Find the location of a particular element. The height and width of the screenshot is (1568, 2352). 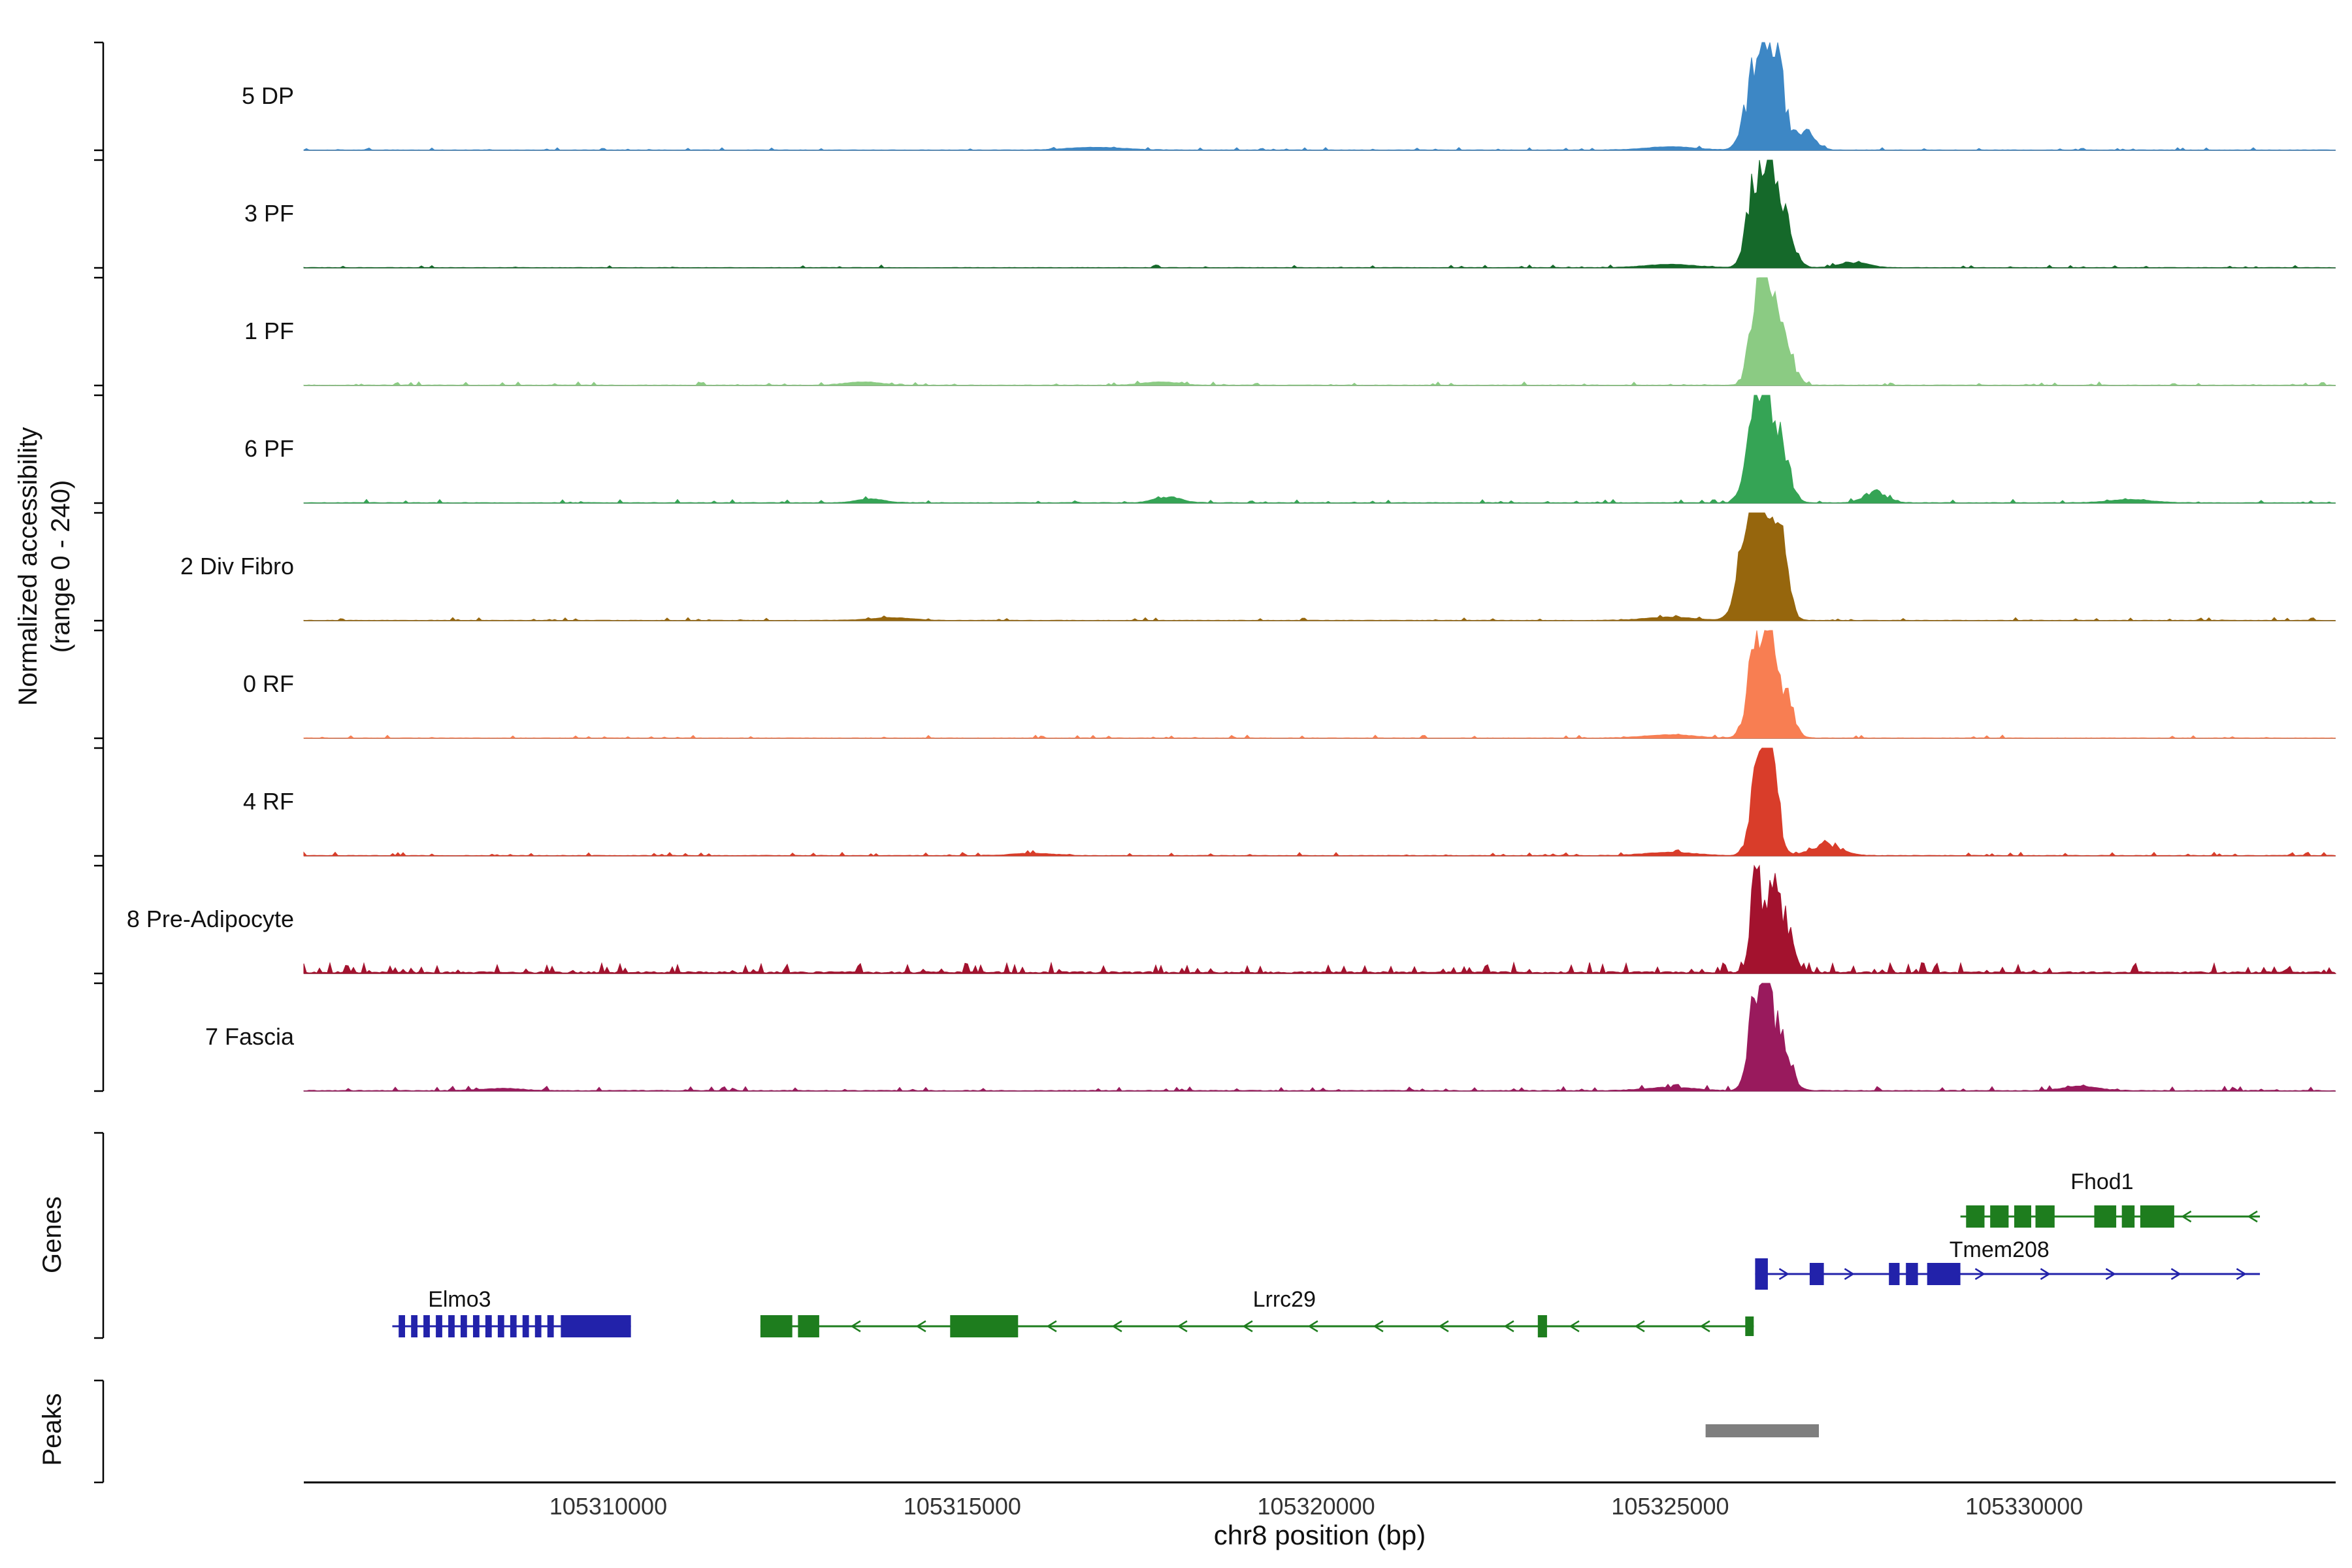

x-tick-label: 105330000 is located at coordinates (2024, 1506).